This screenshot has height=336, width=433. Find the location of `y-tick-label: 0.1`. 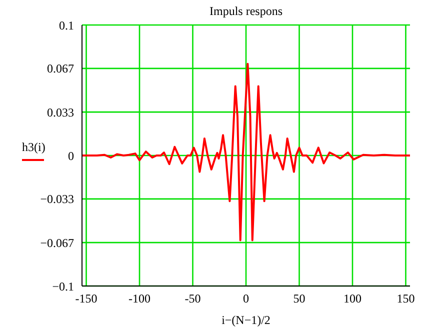

y-tick-label: 0.1 is located at coordinates (66, 25).